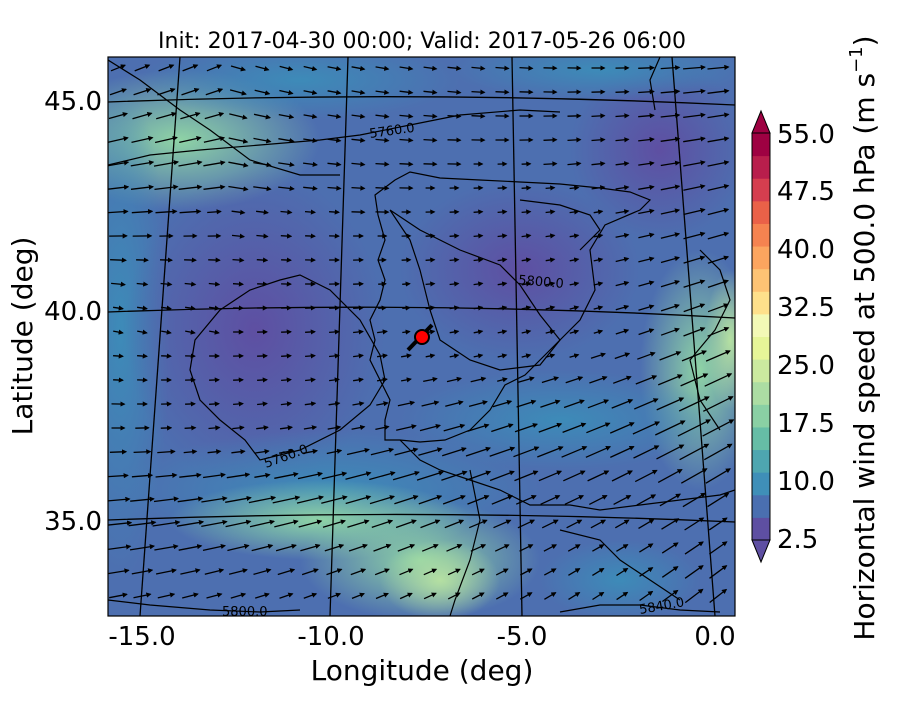 This screenshot has height=704, width=900. Describe the element at coordinates (73, 102) in the screenshot. I see `y-tick-label: 45.0` at that location.